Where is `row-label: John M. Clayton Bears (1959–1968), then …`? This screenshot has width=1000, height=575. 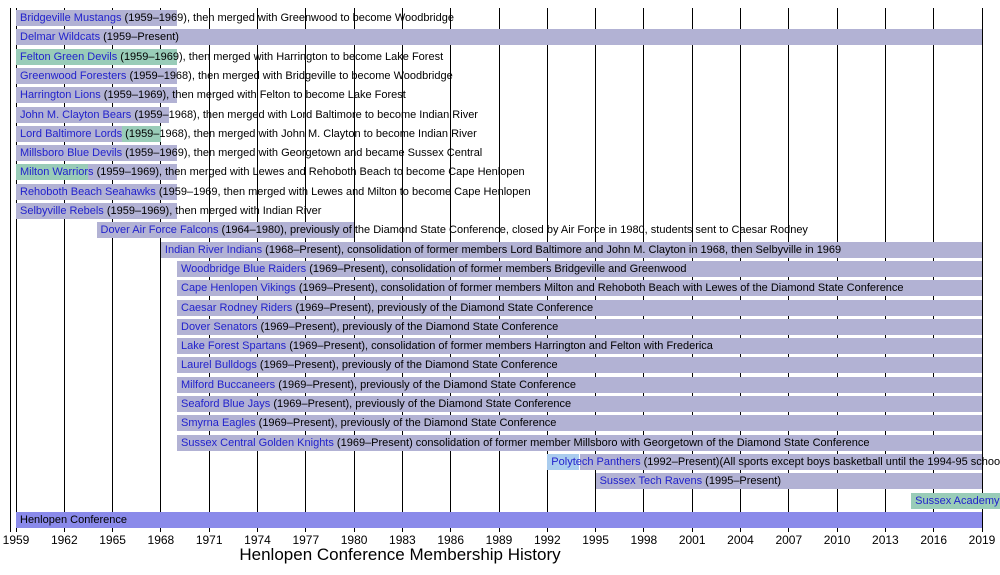 row-label: John M. Clayton Bears (1959–1968), then … is located at coordinates (249, 115).